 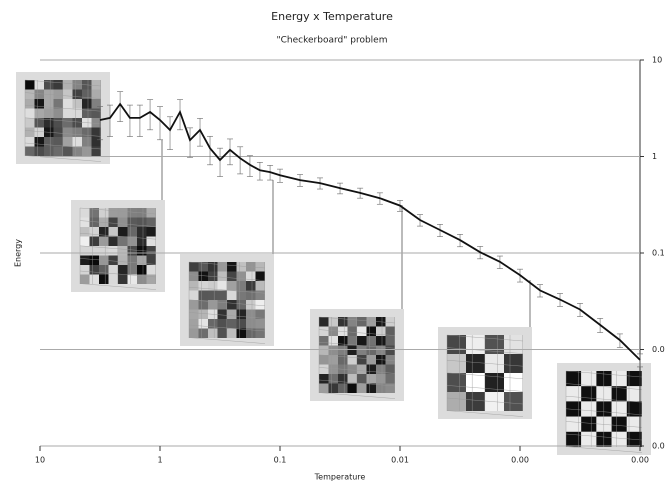 I want to click on chart-subtitle: "Checkerboard" problem, so click(x=332, y=41).